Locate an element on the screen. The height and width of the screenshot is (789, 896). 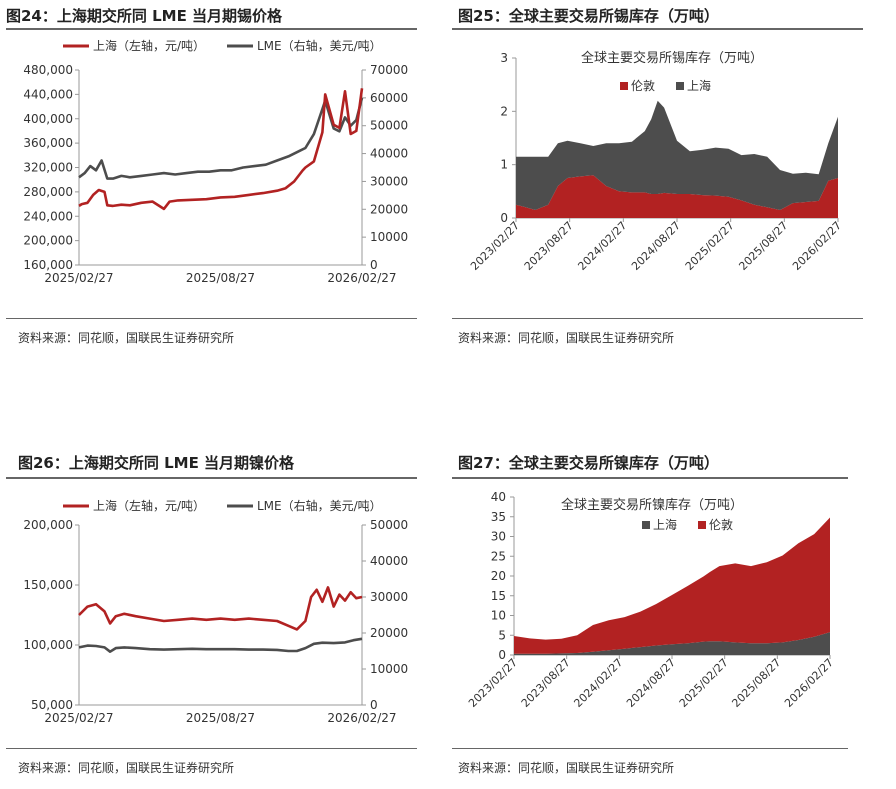
y-tick-left: 280,000 is located at coordinates (48, 192).